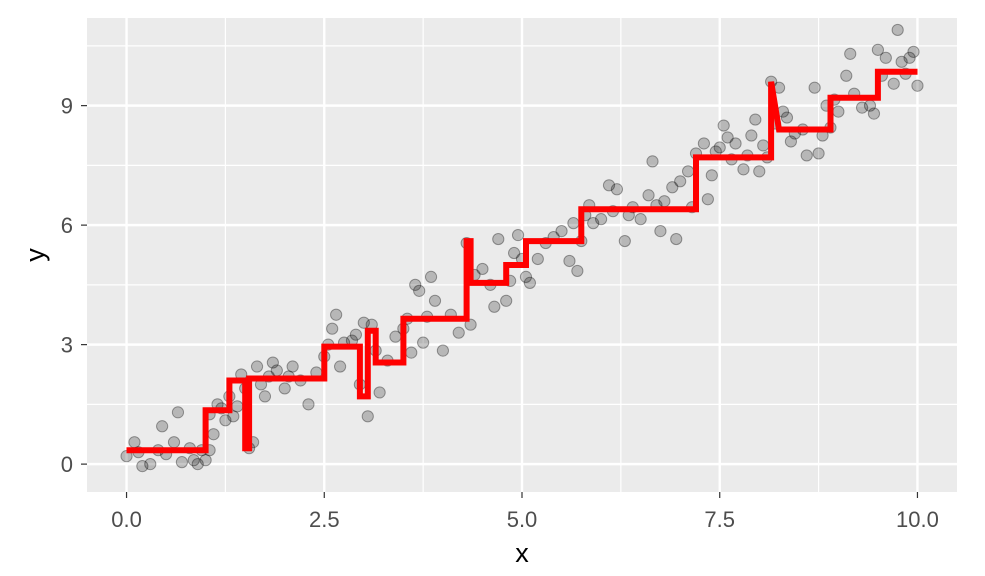  What do you see at coordinates (126, 519) in the screenshot?
I see `x-tick-label: 0.0` at bounding box center [126, 519].